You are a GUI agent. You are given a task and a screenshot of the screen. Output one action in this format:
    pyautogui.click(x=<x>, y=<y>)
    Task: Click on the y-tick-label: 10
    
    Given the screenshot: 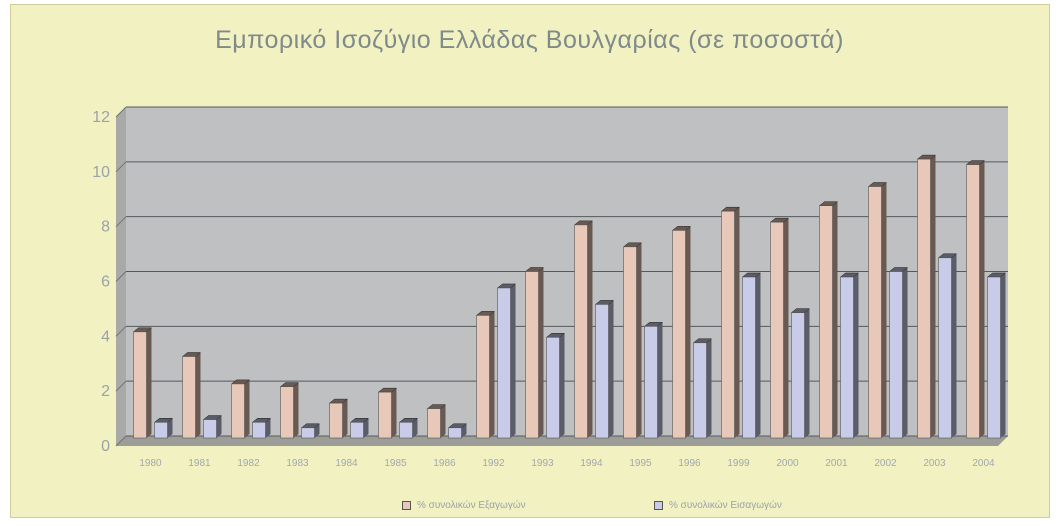 What is the action you would take?
    pyautogui.click(x=101, y=172)
    